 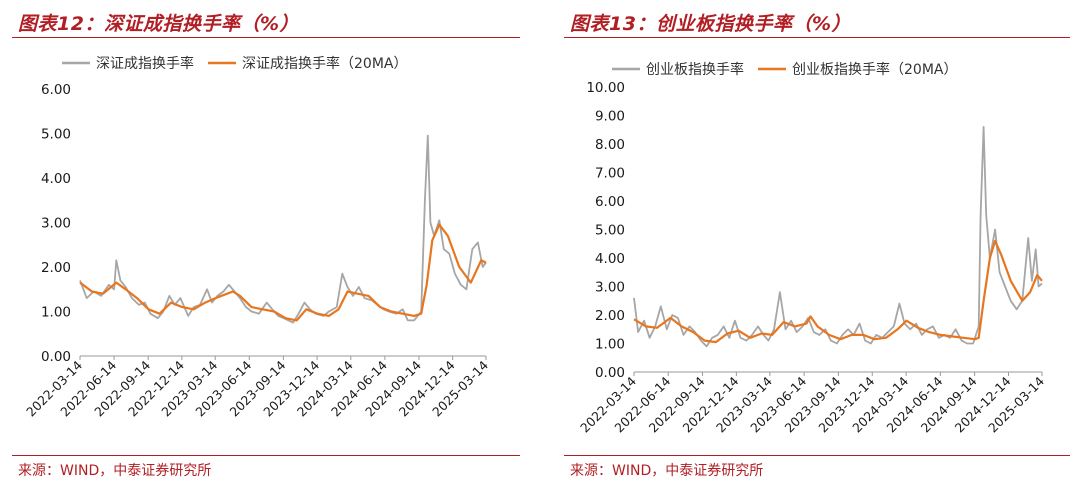 I want to click on y-tick-label: 7.00, so click(x=610, y=174).